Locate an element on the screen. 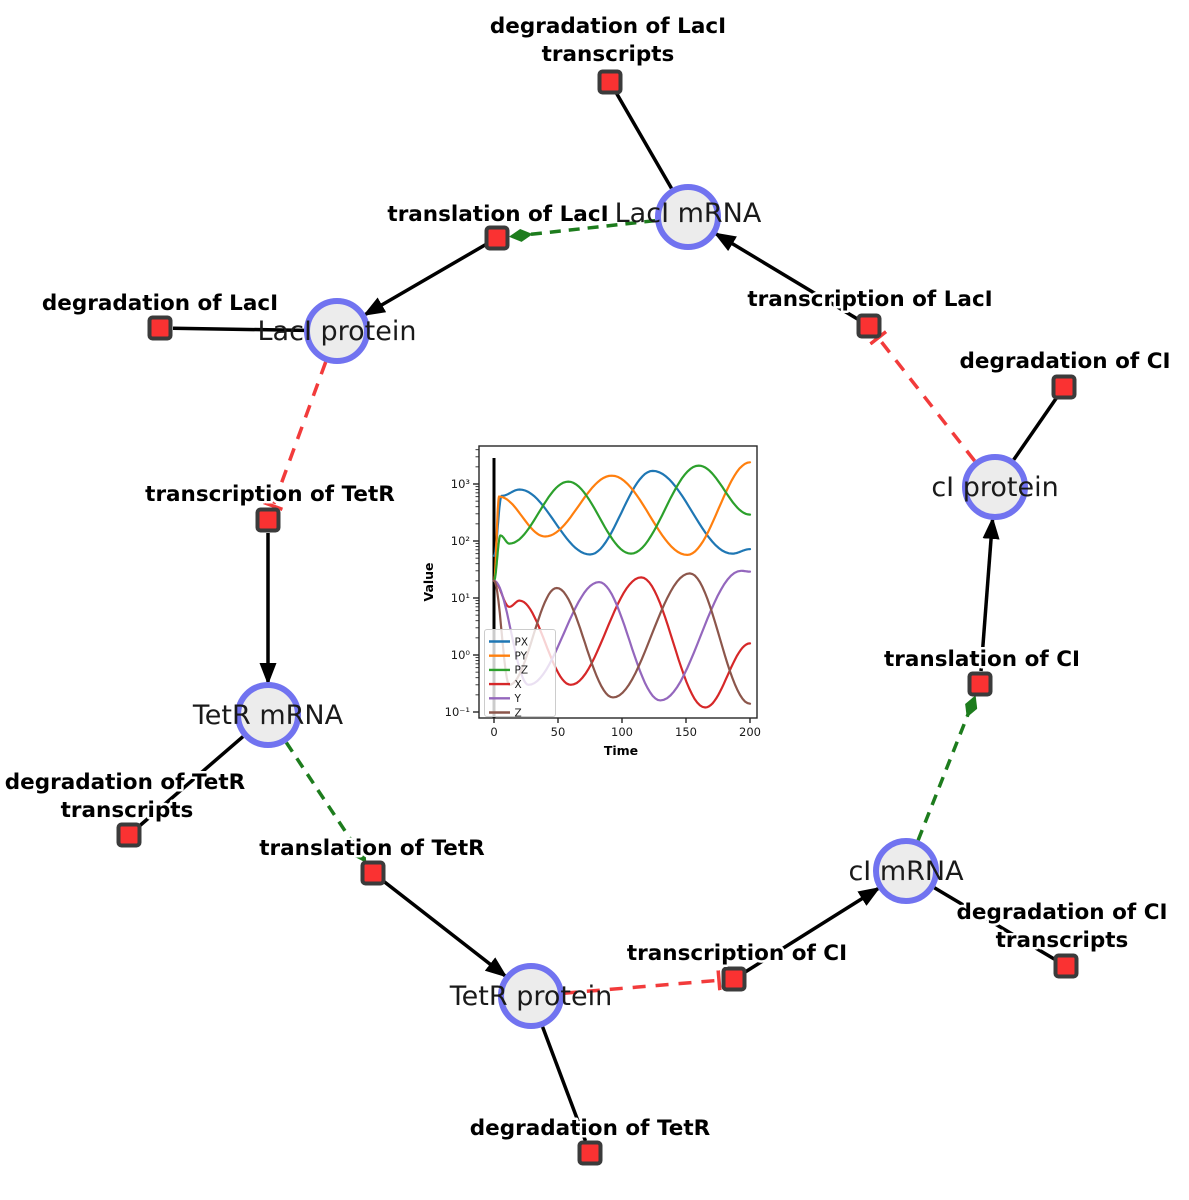 This screenshot has width=1189, height=1200. reaction-label-transcription-ci: transcription of CI is located at coordinates (737, 953).